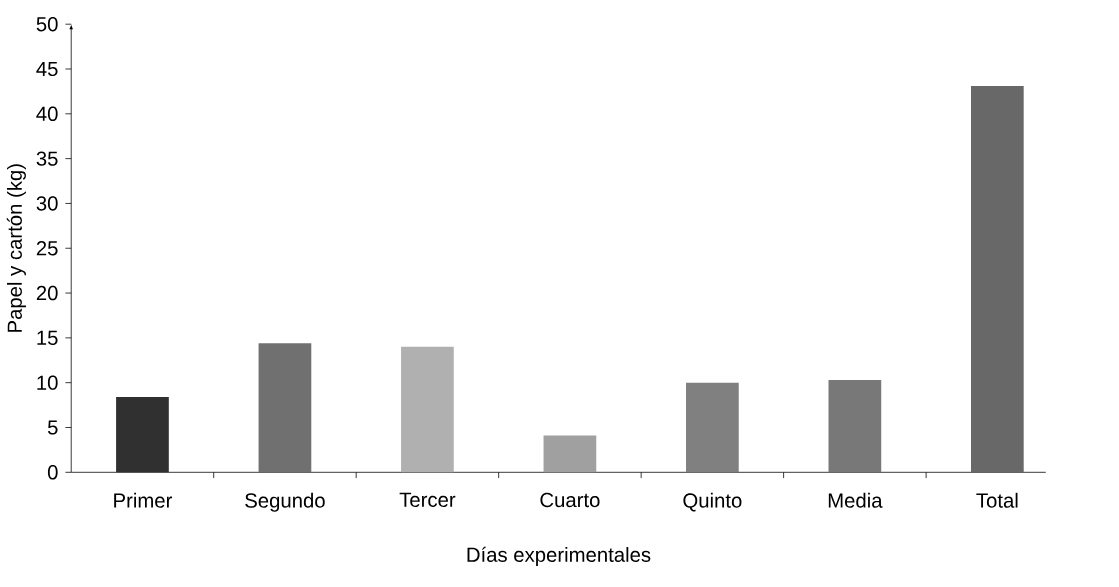  What do you see at coordinates (47, 293) in the screenshot?
I see `y-tick-label: 20` at bounding box center [47, 293].